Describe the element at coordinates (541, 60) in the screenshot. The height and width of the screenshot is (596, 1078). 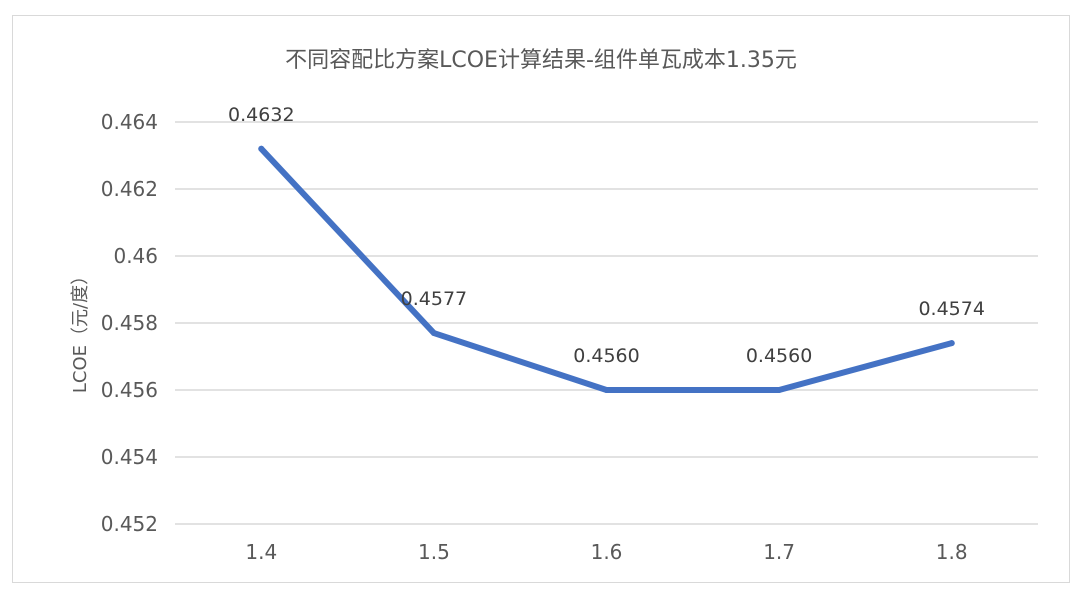
I see `chart-title: 不同容配比方案LCOE计算结果-组件单瓦成本1.35元` at that location.